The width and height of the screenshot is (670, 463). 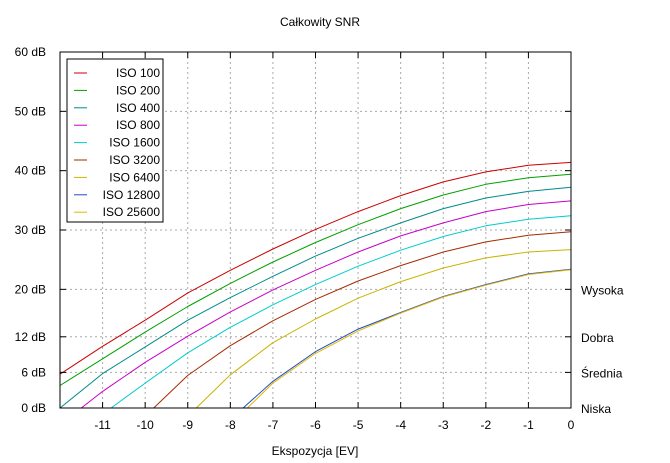 I want to click on x-tick-label: -10, so click(x=145, y=425).